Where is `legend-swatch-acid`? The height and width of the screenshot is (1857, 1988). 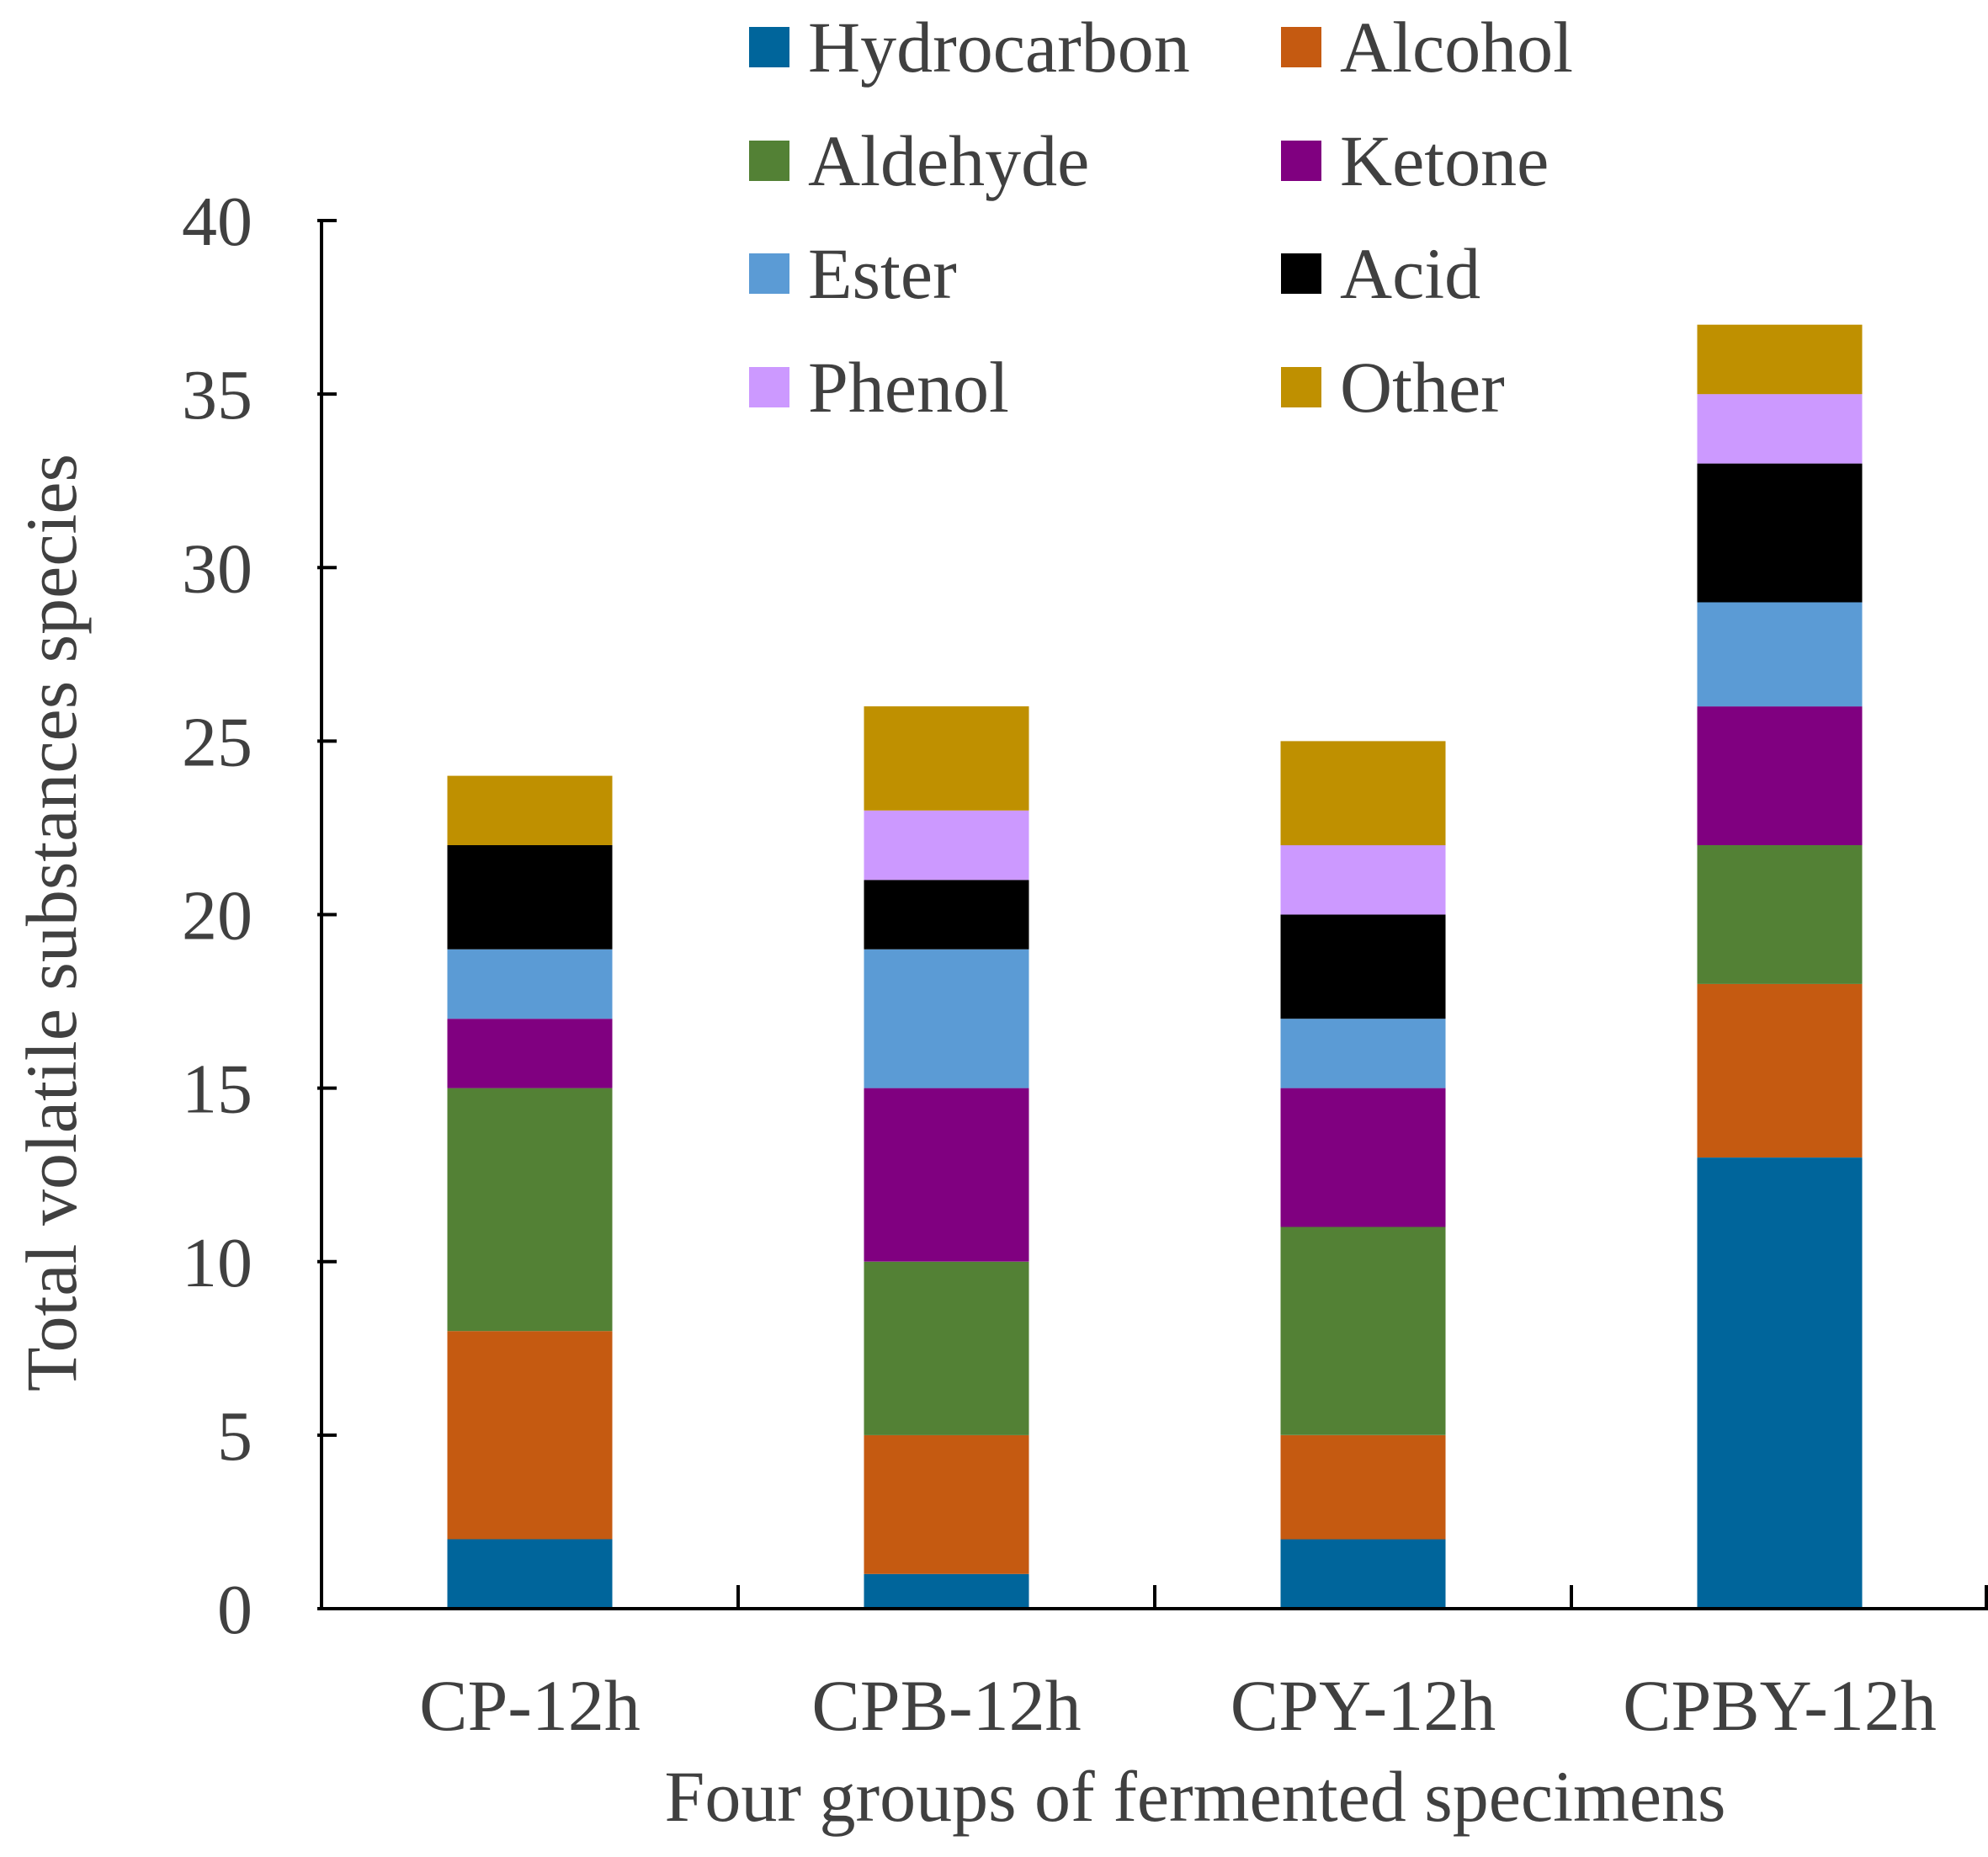
legend-swatch-acid is located at coordinates (1301, 273).